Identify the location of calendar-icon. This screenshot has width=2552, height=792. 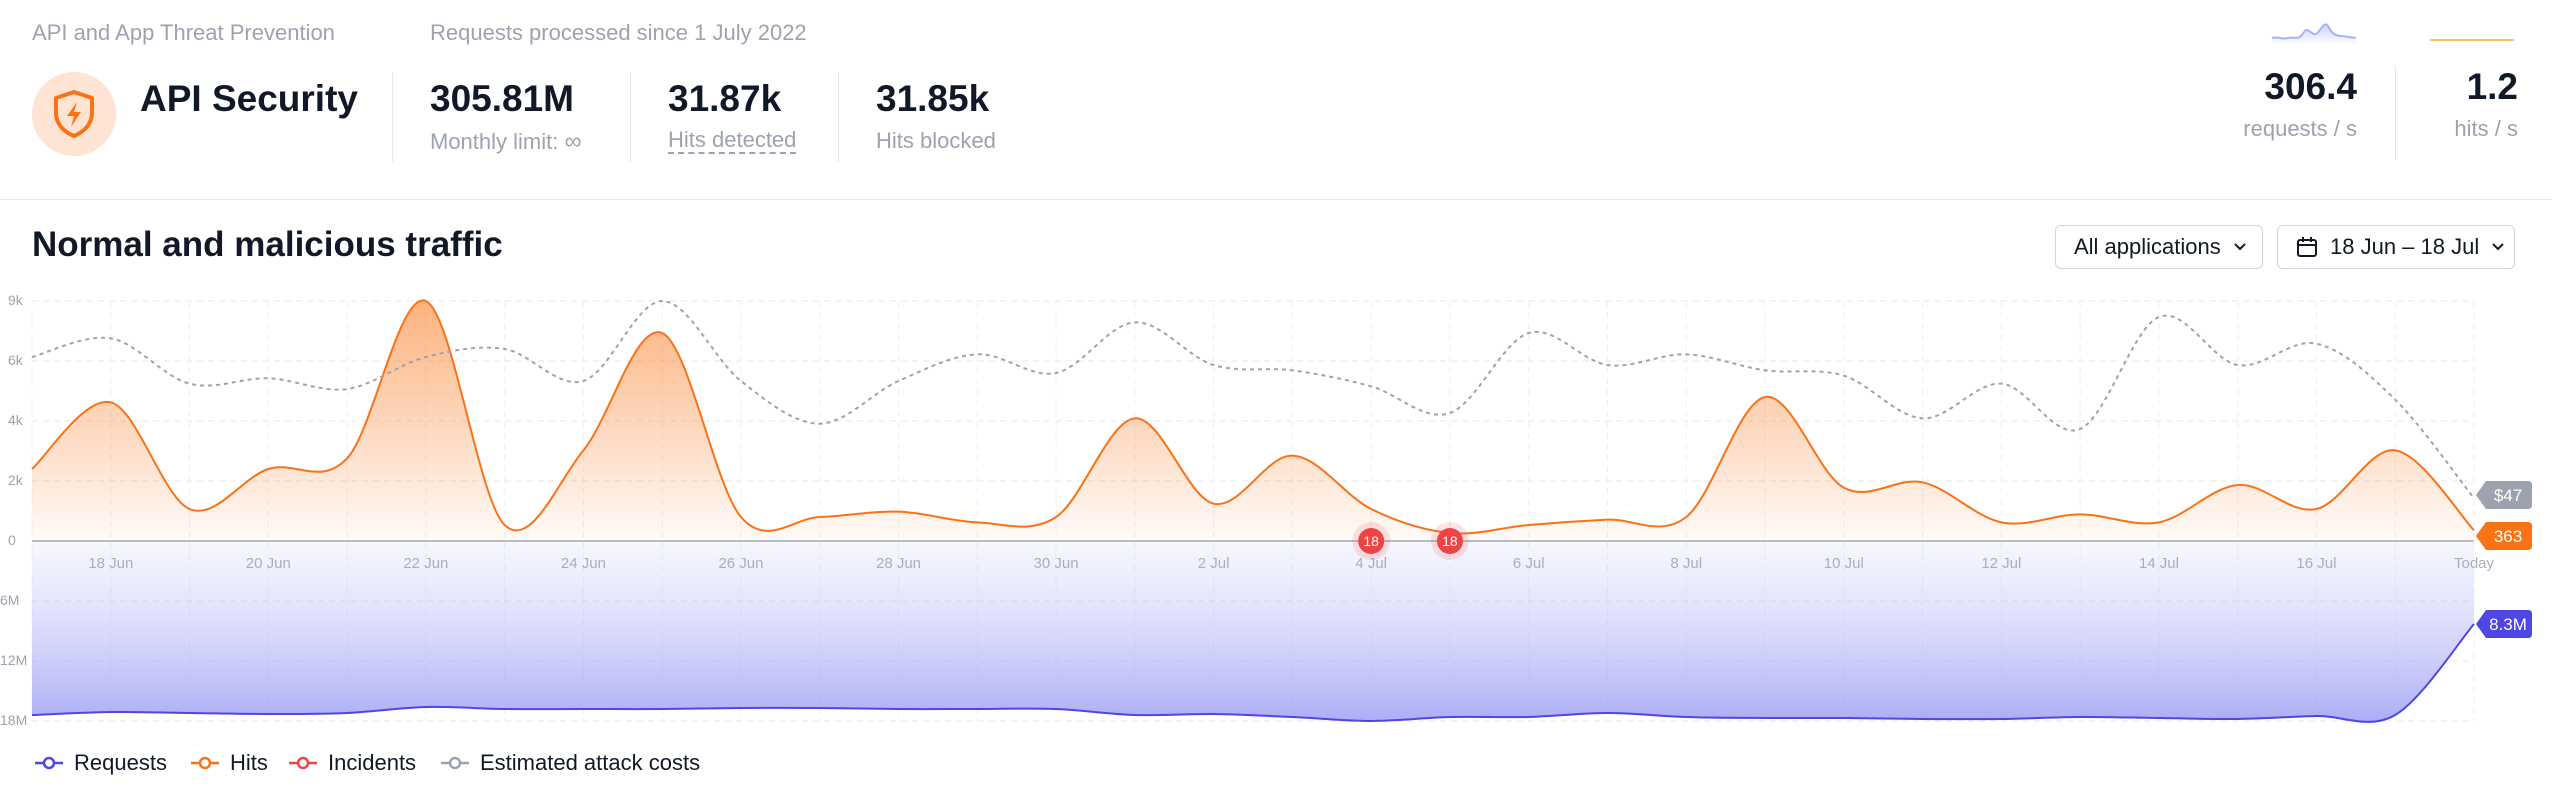
(2307, 247).